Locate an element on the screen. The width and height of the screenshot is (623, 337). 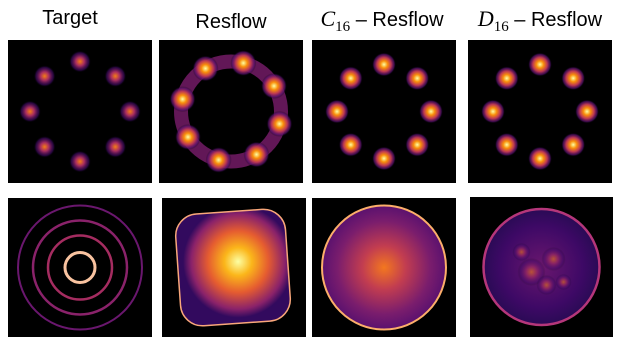
column-title: D16 – Resflow is located at coordinates (540, 20).